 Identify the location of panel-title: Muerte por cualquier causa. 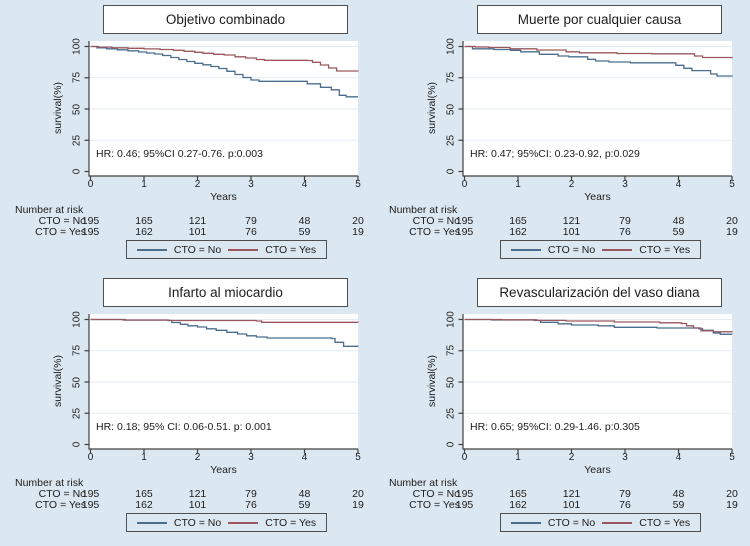
(599, 19).